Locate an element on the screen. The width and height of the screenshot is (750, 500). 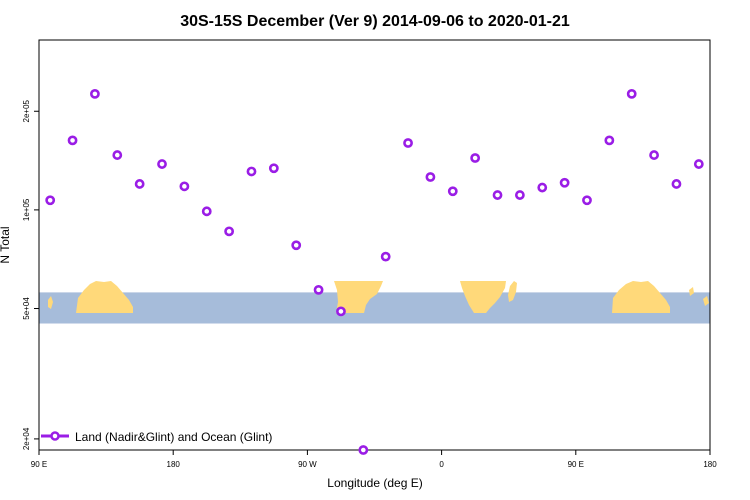
map-landmass-australia-repeat is located at coordinates (641, 297).